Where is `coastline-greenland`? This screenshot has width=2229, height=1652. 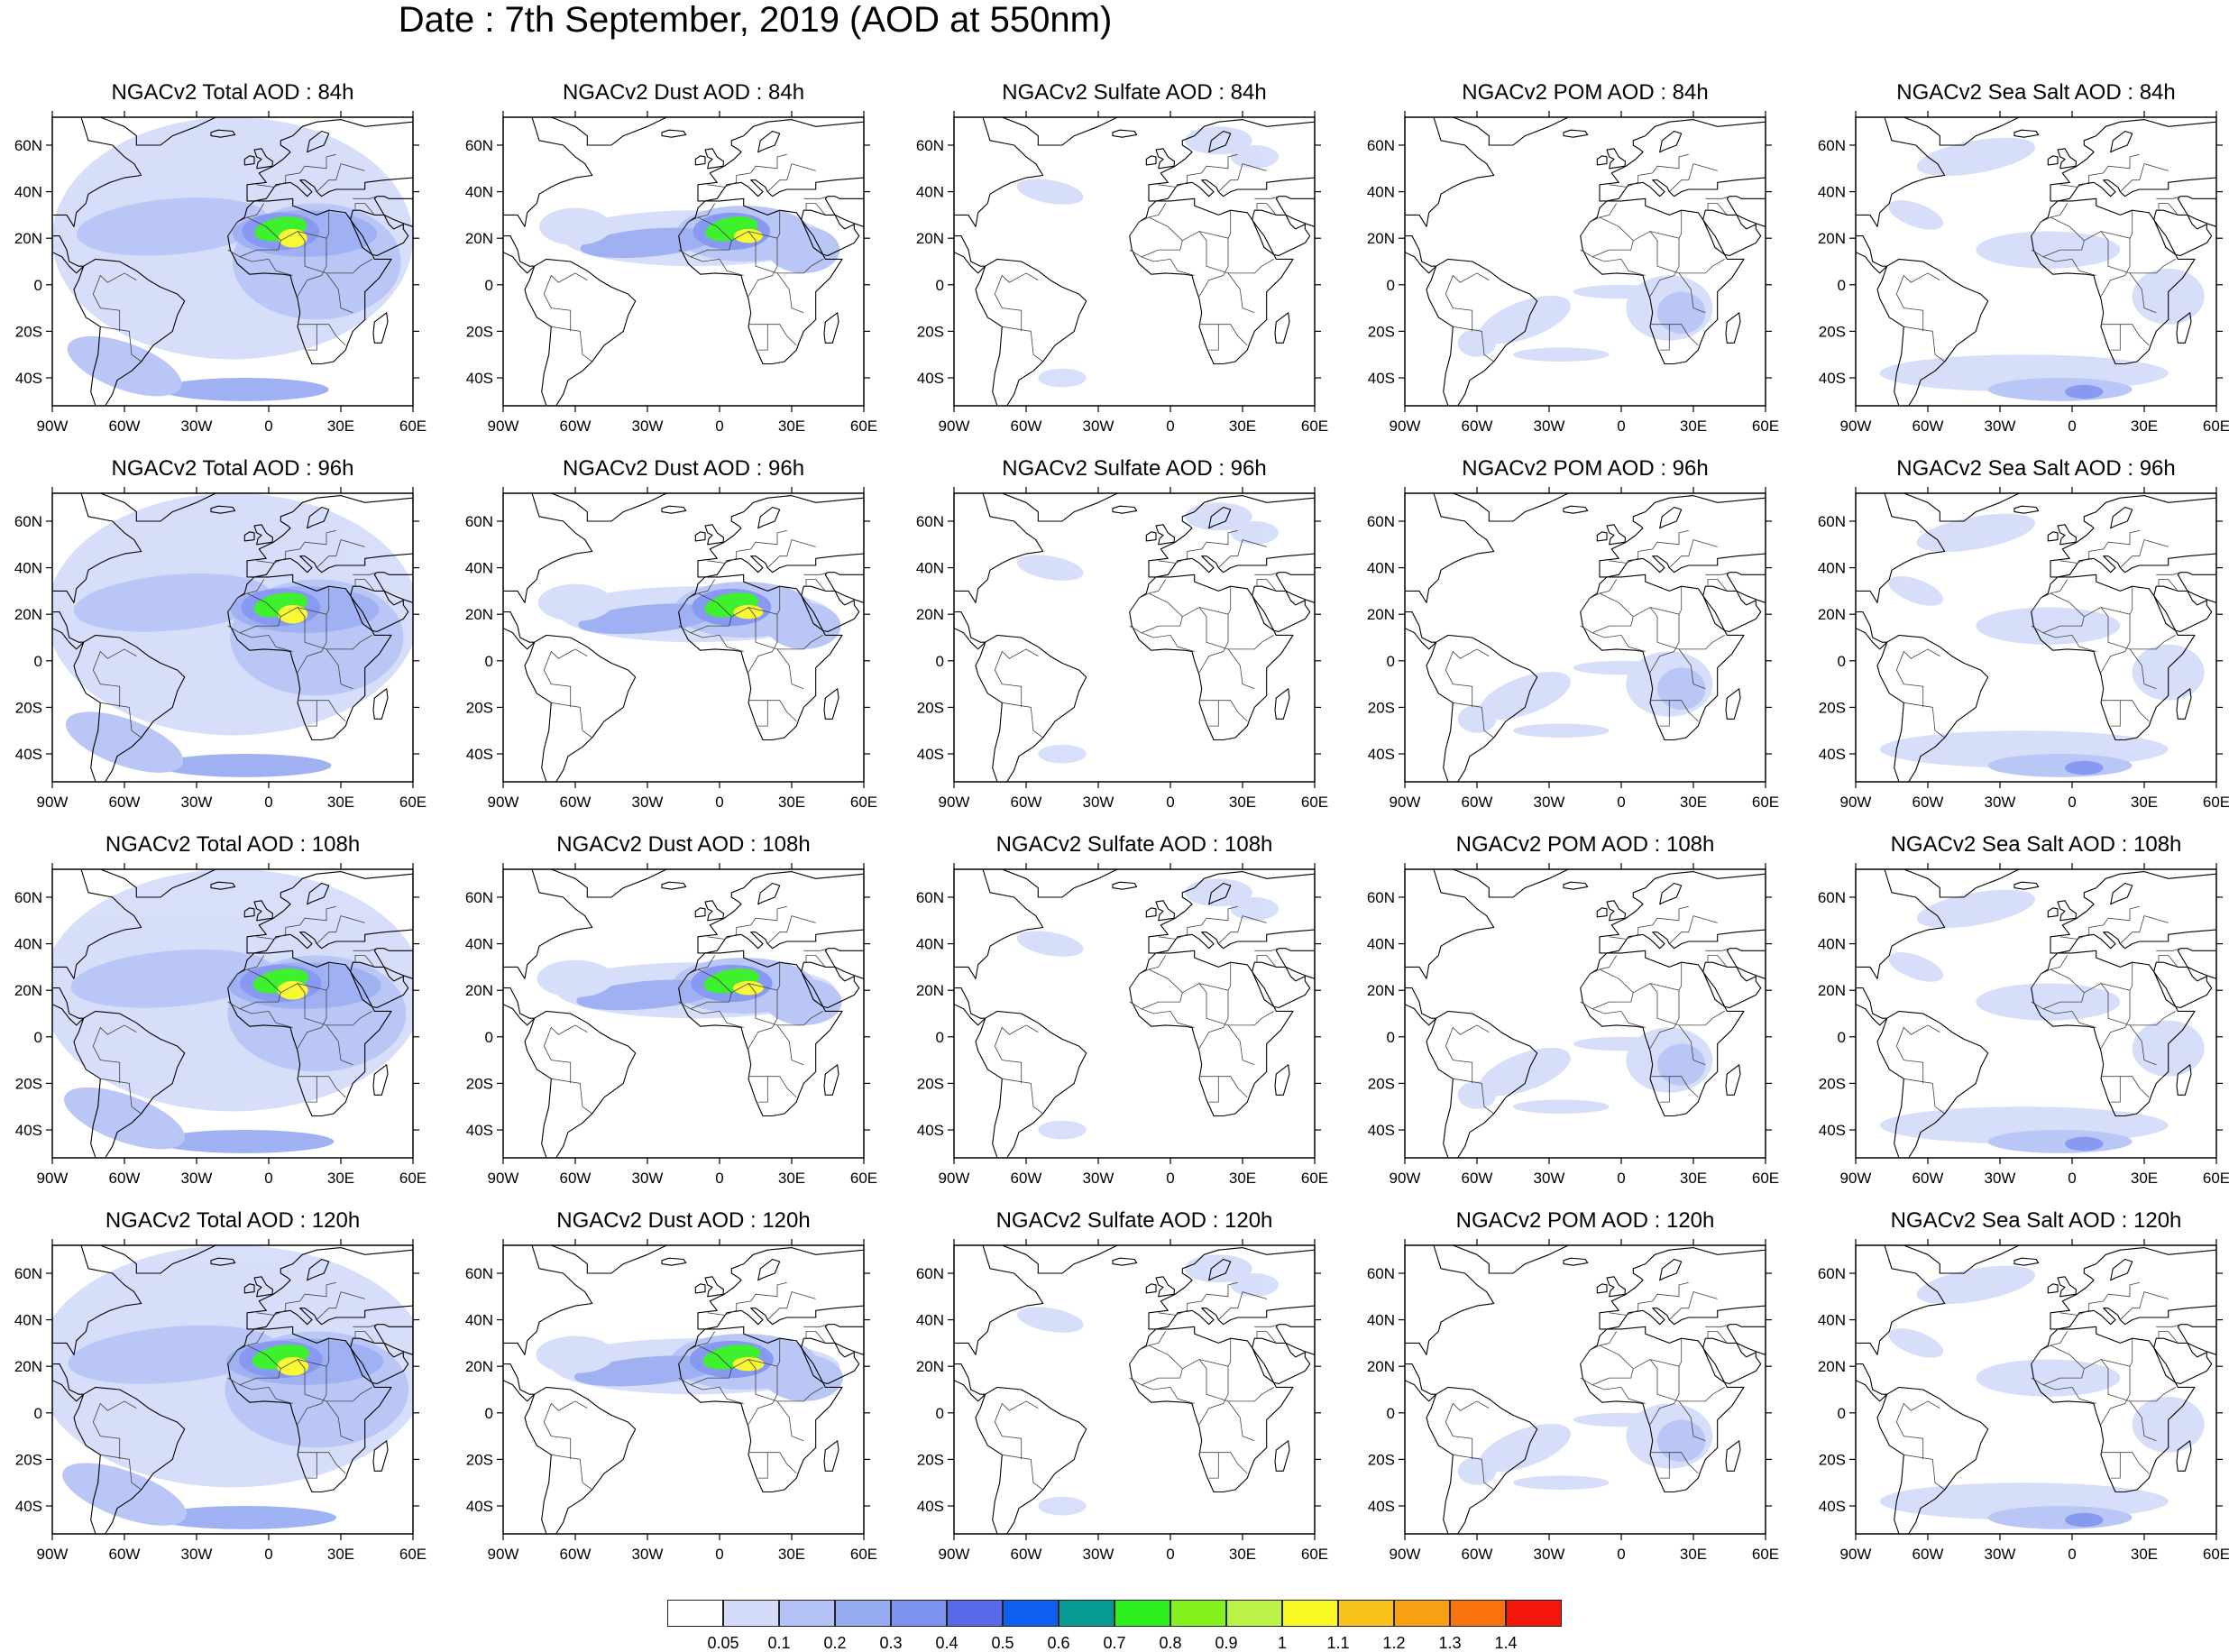 coastline-greenland is located at coordinates (157, 131).